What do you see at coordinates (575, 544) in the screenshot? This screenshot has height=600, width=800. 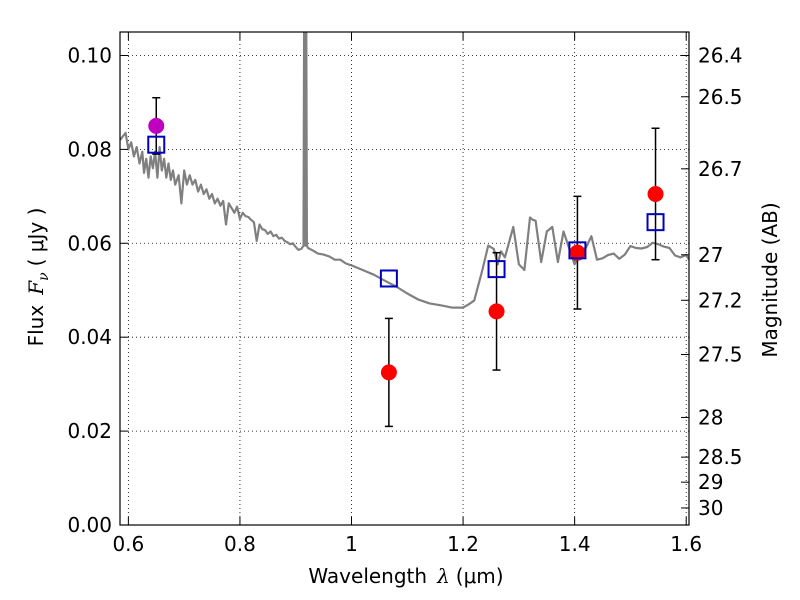 I see `x-tick-label: 1.4` at bounding box center [575, 544].